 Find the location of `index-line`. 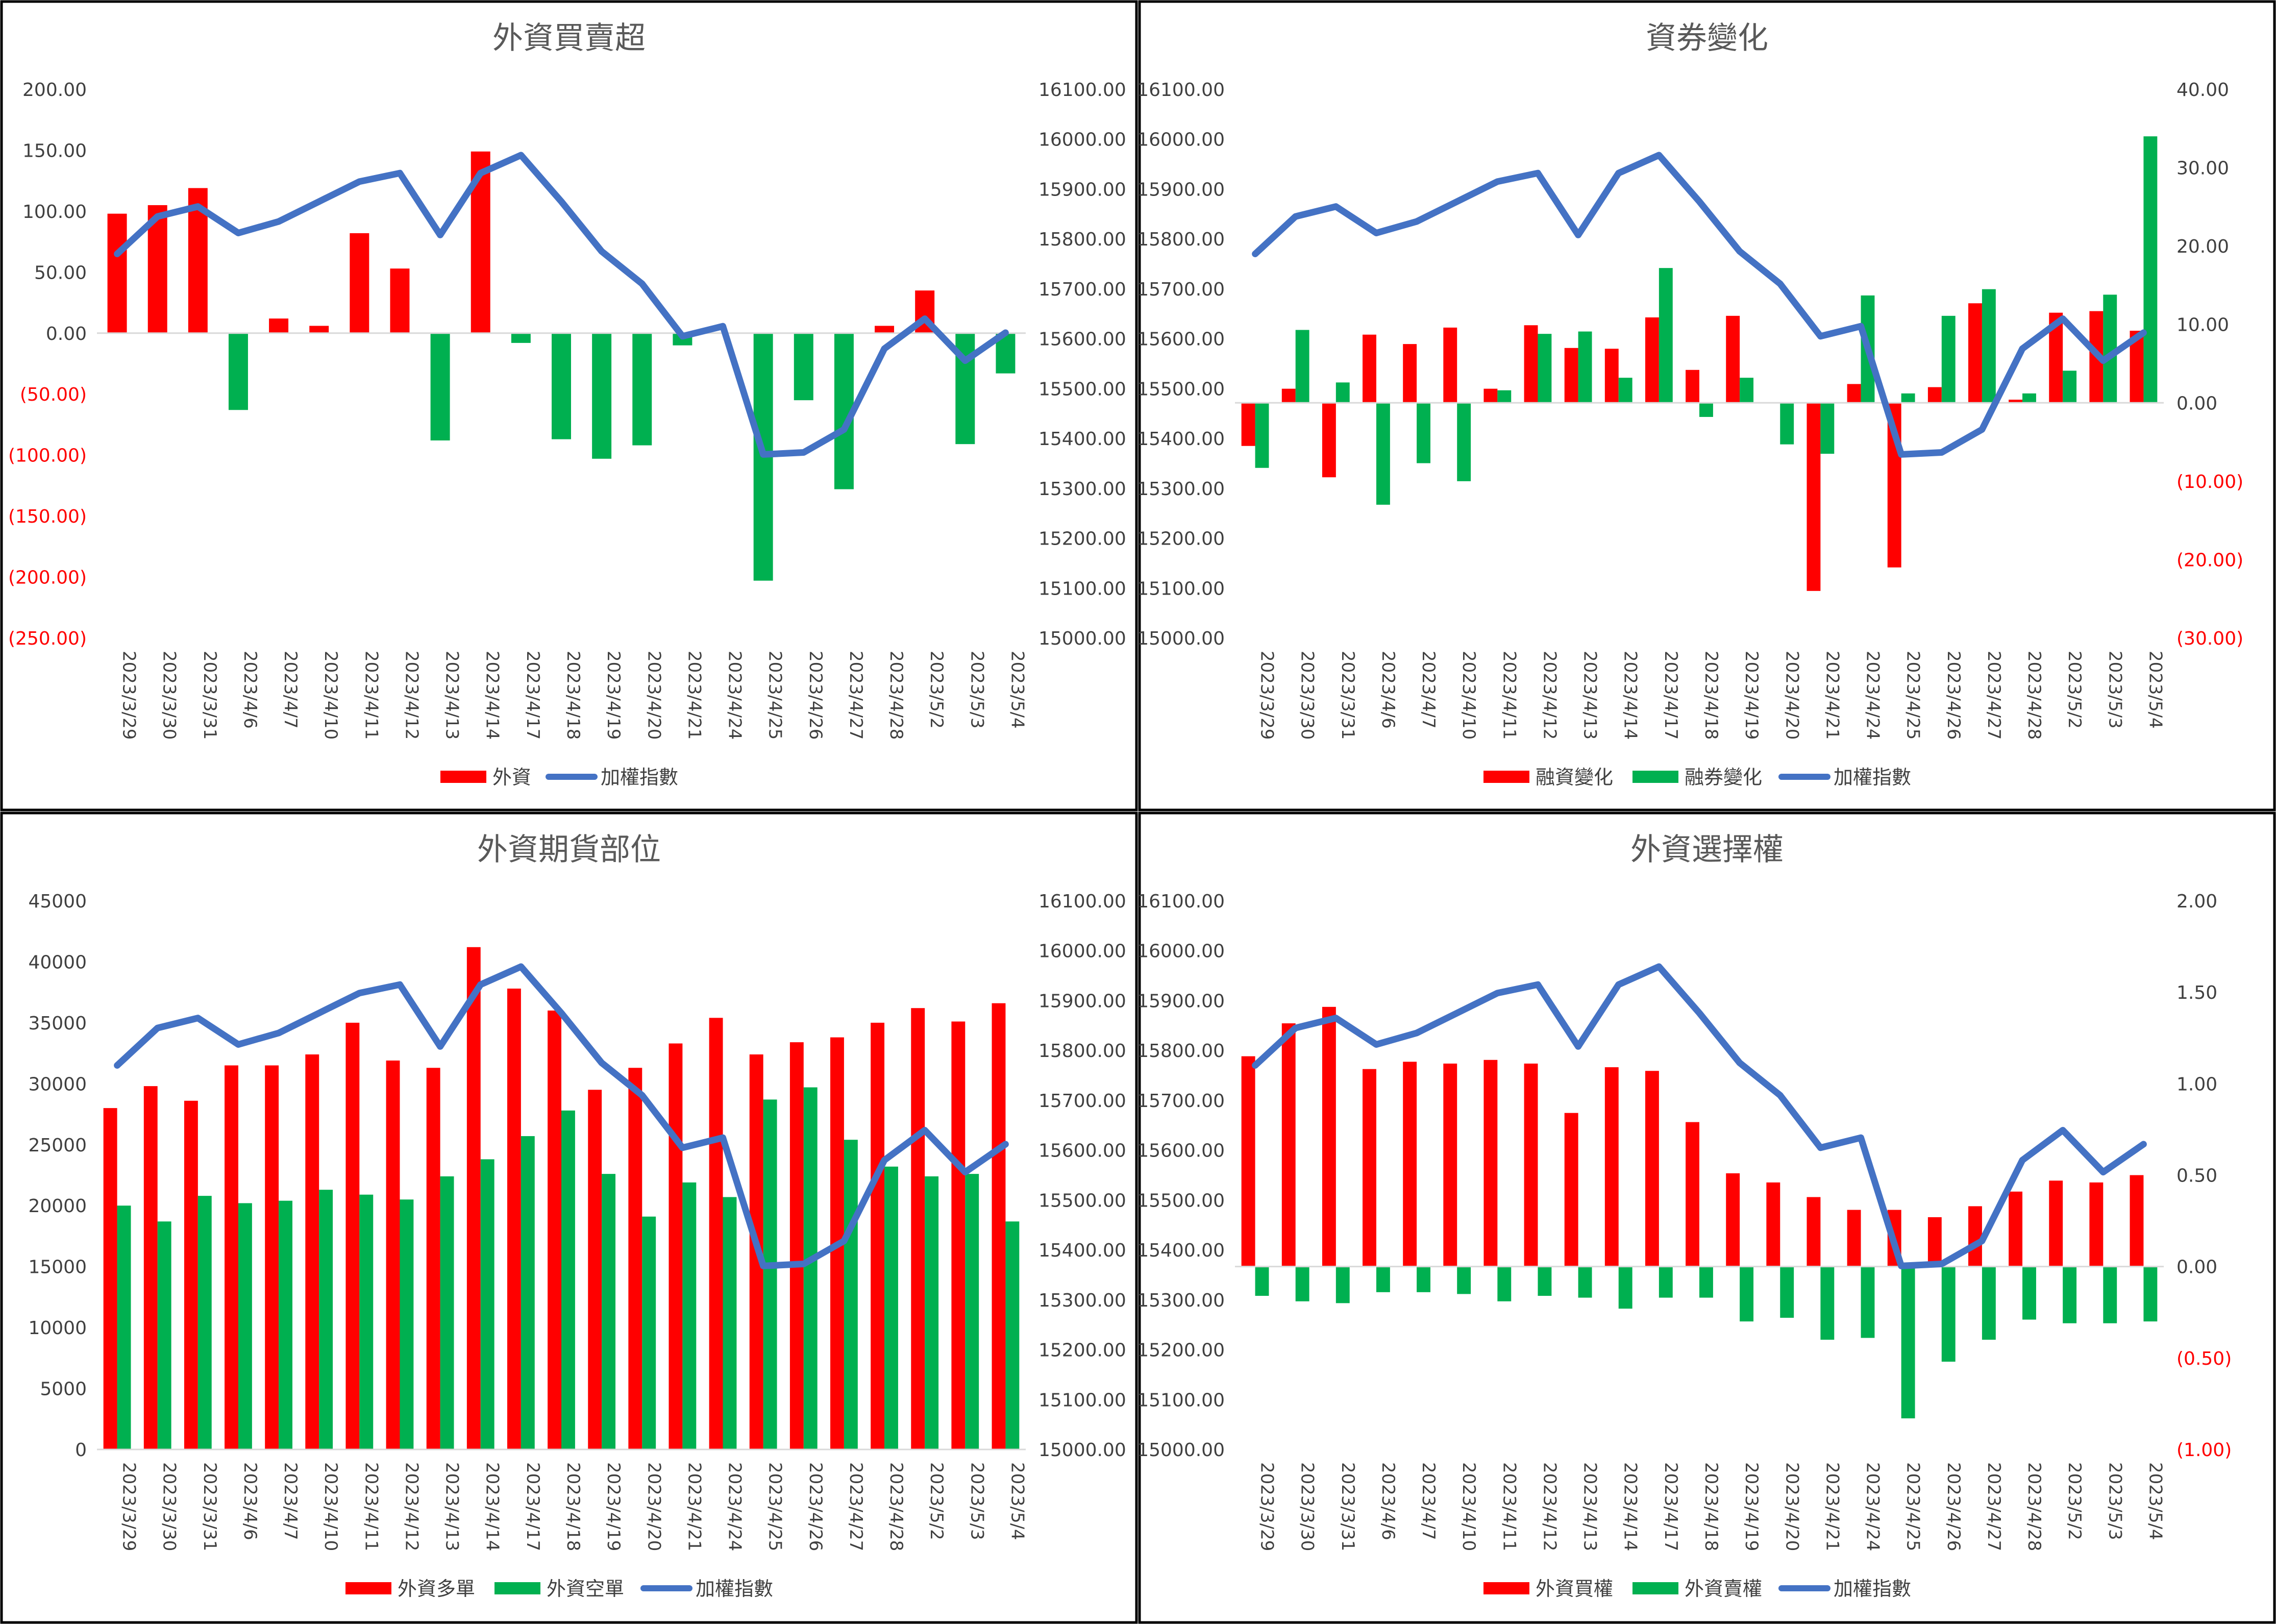

index-line is located at coordinates (1700, 1116).